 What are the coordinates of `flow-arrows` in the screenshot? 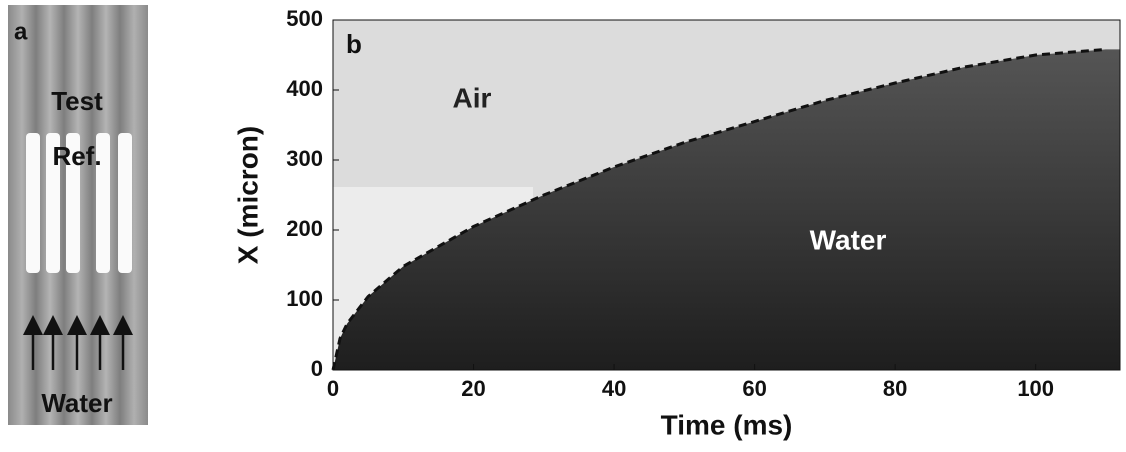 It's located at (78, 342).